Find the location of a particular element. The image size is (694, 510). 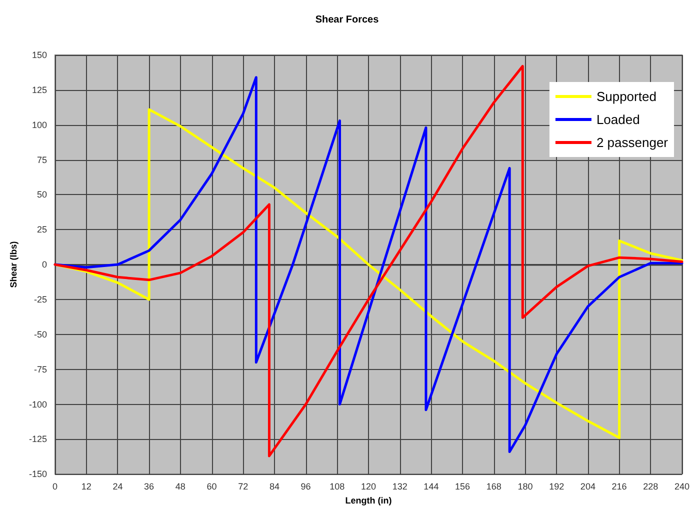

x-tick-label: 192 is located at coordinates (556, 487).